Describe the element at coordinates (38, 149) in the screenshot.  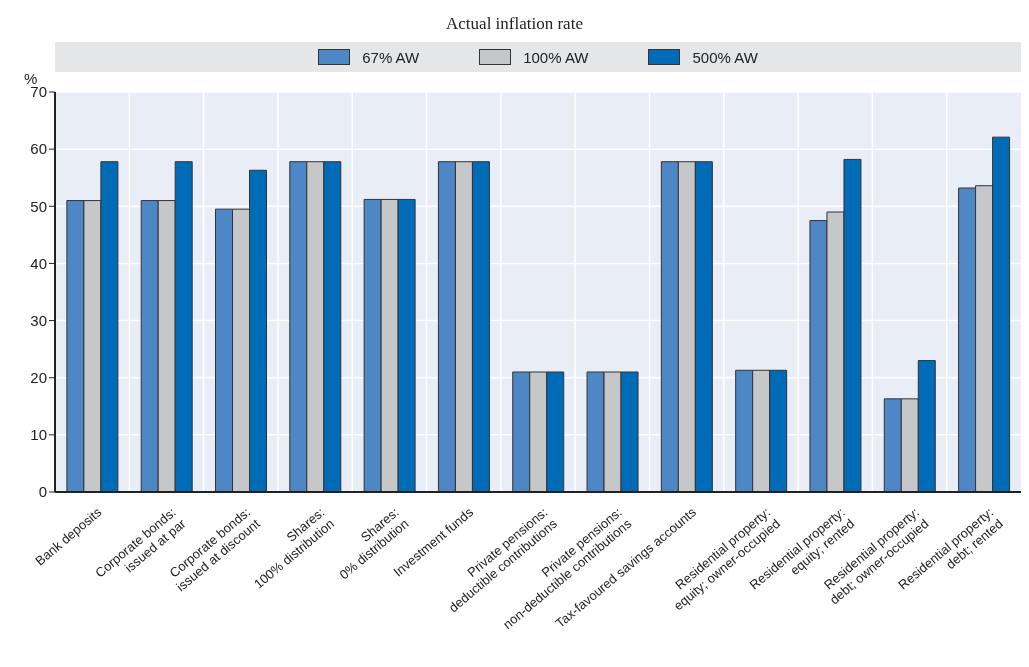
I see `y-tick-label: 60` at that location.